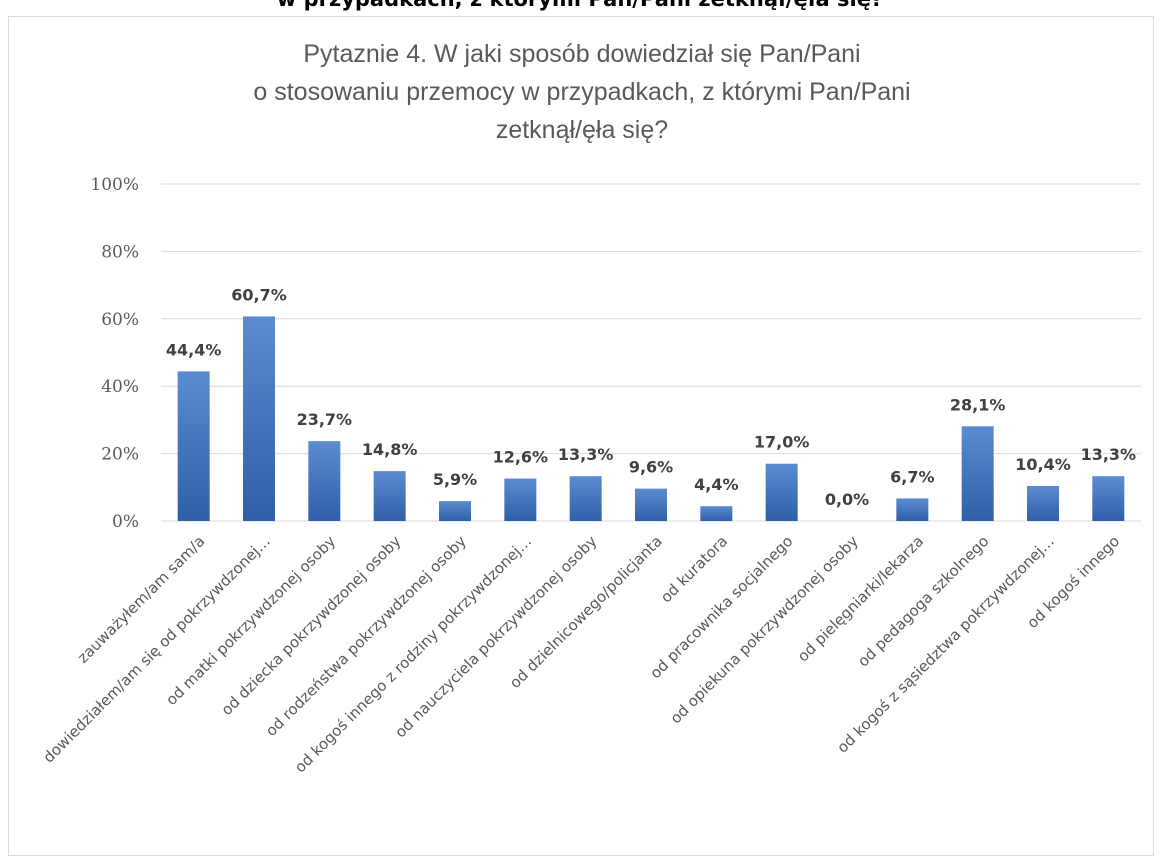 The width and height of the screenshot is (1160, 857). What do you see at coordinates (125, 522) in the screenshot?
I see `y-tick-label: 0%` at bounding box center [125, 522].